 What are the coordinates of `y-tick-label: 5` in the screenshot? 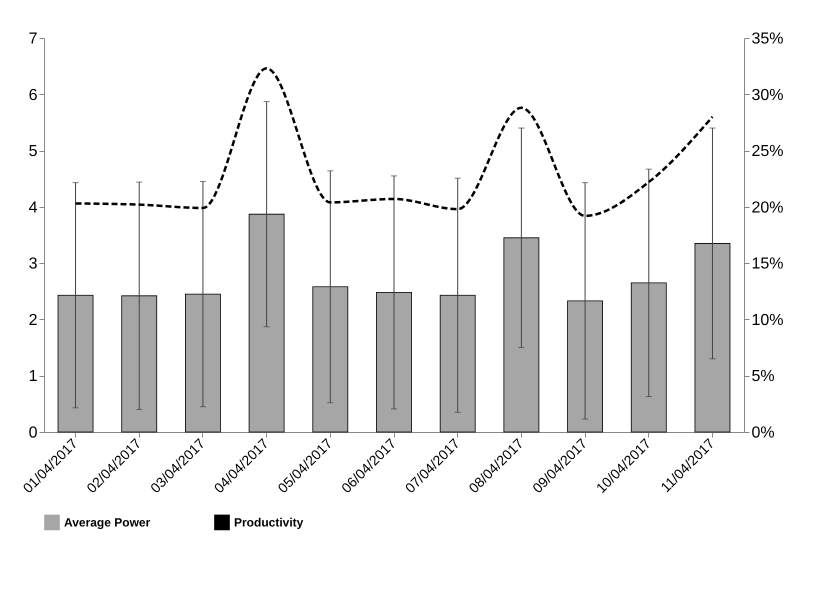 It's located at (33, 151).